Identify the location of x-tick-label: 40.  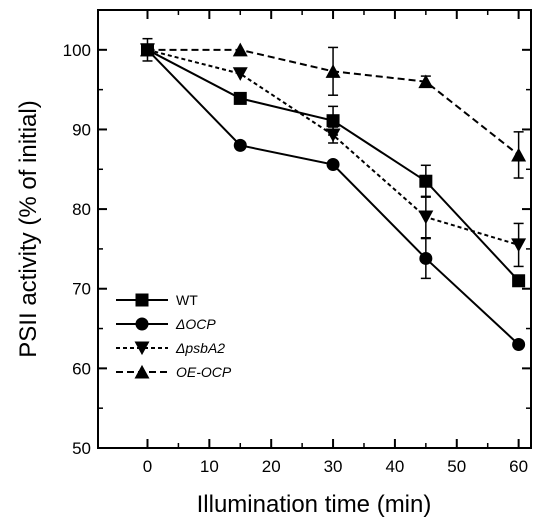
(394, 466).